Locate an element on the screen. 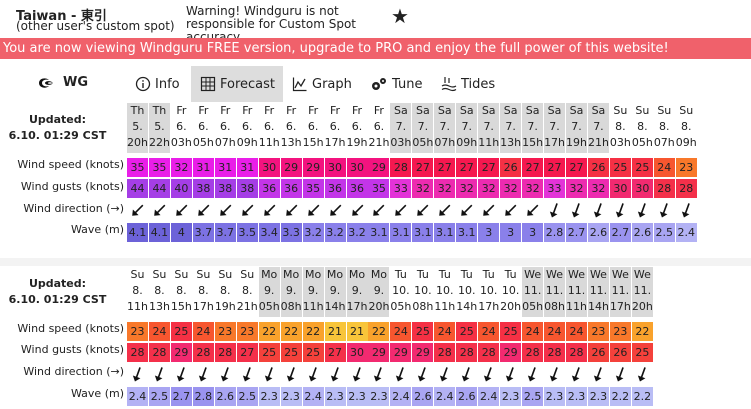 The width and height of the screenshot is (751, 409). tab-graph-label: Graph is located at coordinates (332, 84).